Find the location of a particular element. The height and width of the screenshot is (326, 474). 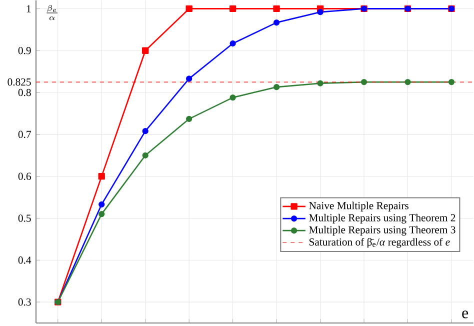

y-tick-label: 0.7 is located at coordinates (24, 134).